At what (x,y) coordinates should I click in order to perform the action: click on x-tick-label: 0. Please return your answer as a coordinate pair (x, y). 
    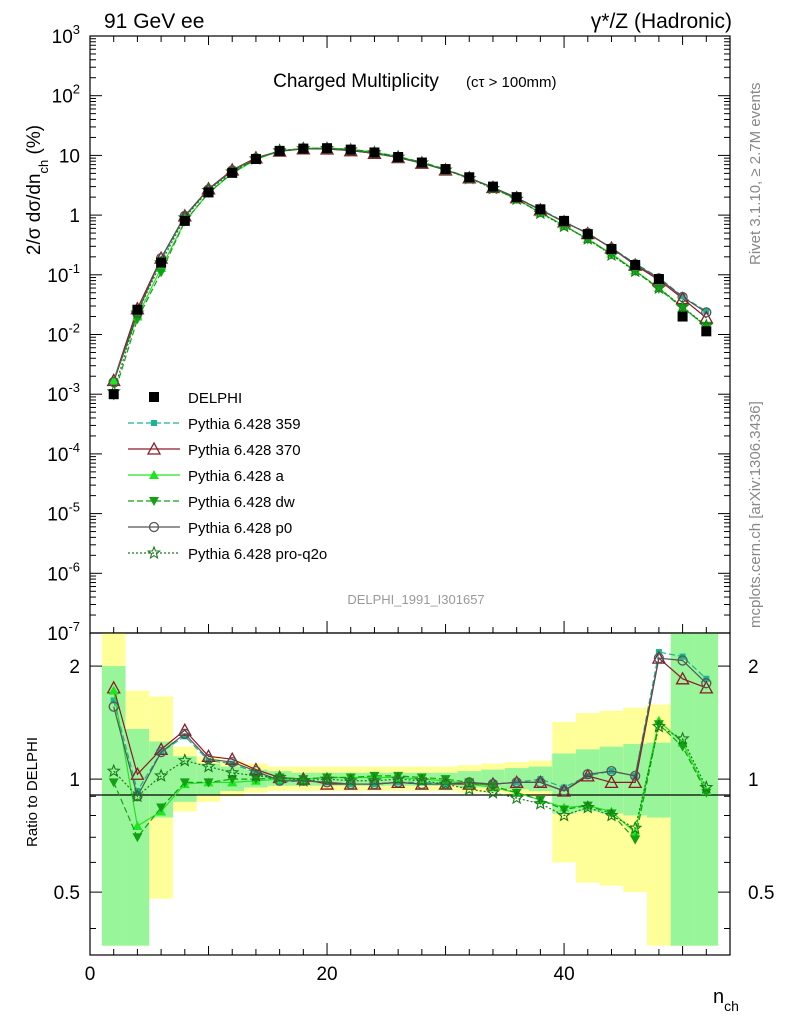
    Looking at the image, I should click on (90, 974).